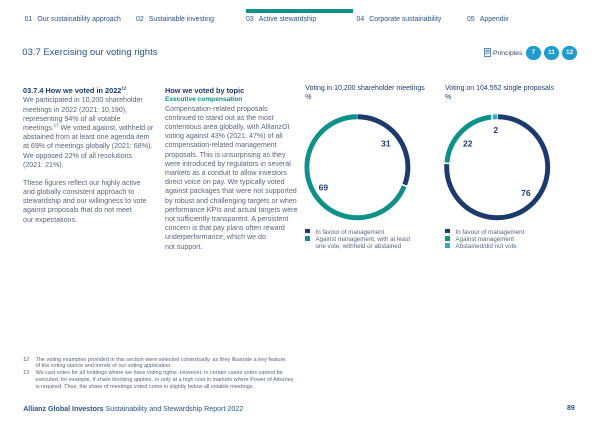 This screenshot has width=600, height=424. What do you see at coordinates (468, 143) in the screenshot?
I see `svg-text: 22` at bounding box center [468, 143].